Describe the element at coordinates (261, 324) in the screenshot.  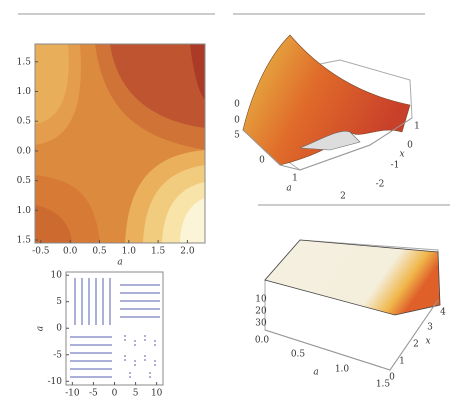
I see `z-tick-label: 30` at that location.